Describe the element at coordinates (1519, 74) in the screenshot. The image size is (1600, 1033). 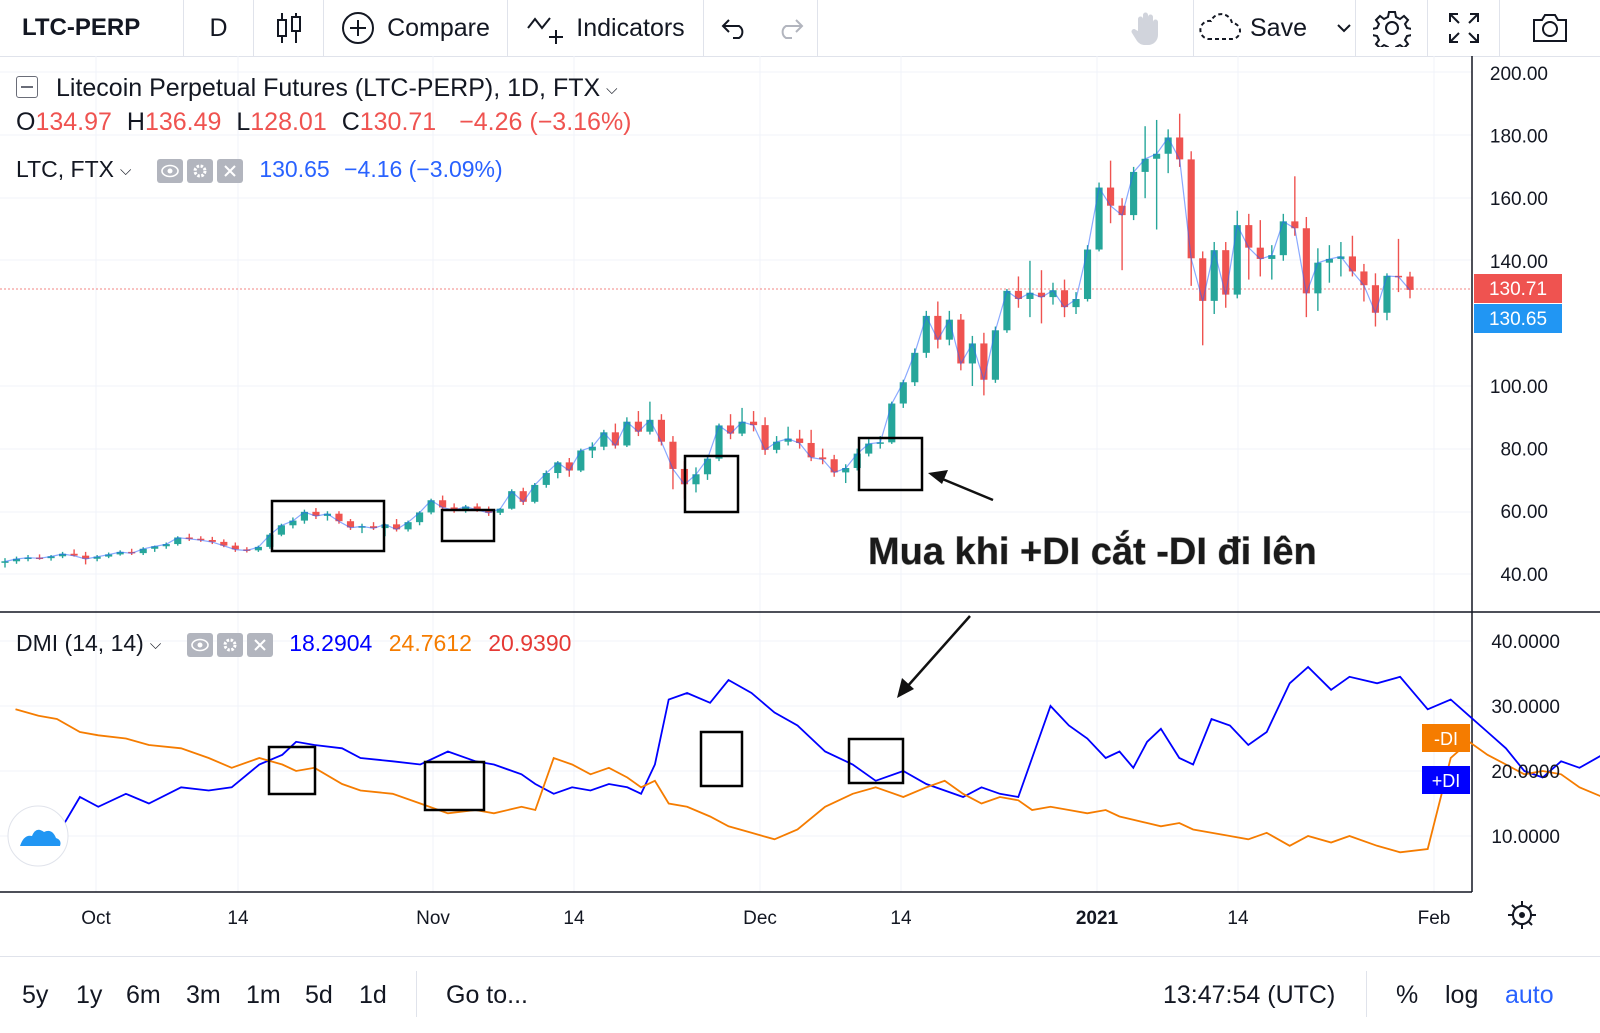
I see `price-tick-label: 200.00` at that location.